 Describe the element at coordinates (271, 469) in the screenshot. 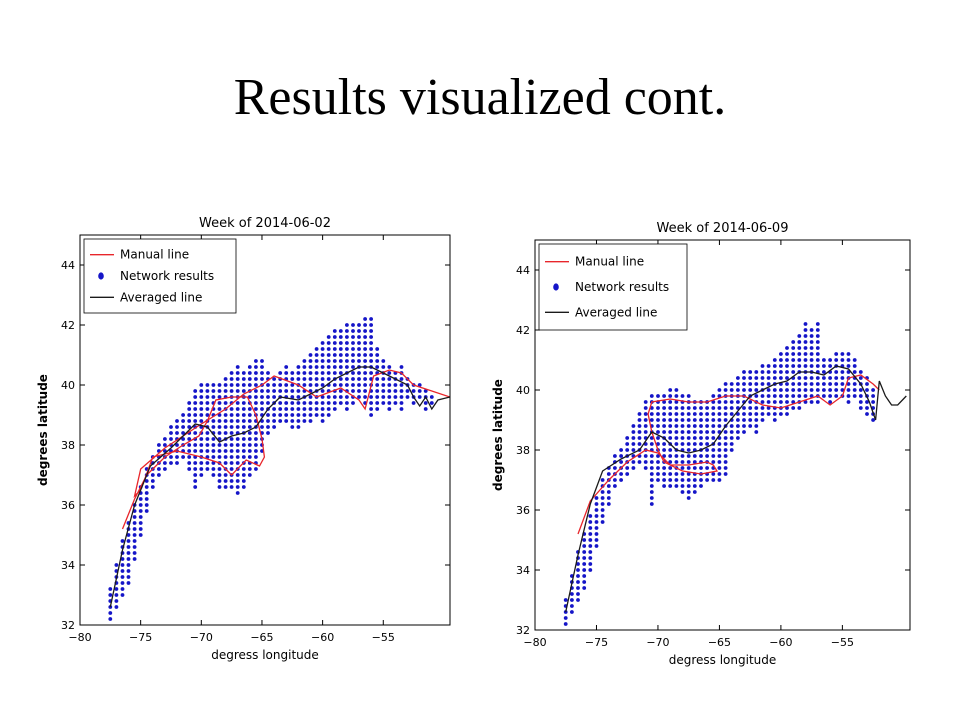

I see `network-results-series` at that location.